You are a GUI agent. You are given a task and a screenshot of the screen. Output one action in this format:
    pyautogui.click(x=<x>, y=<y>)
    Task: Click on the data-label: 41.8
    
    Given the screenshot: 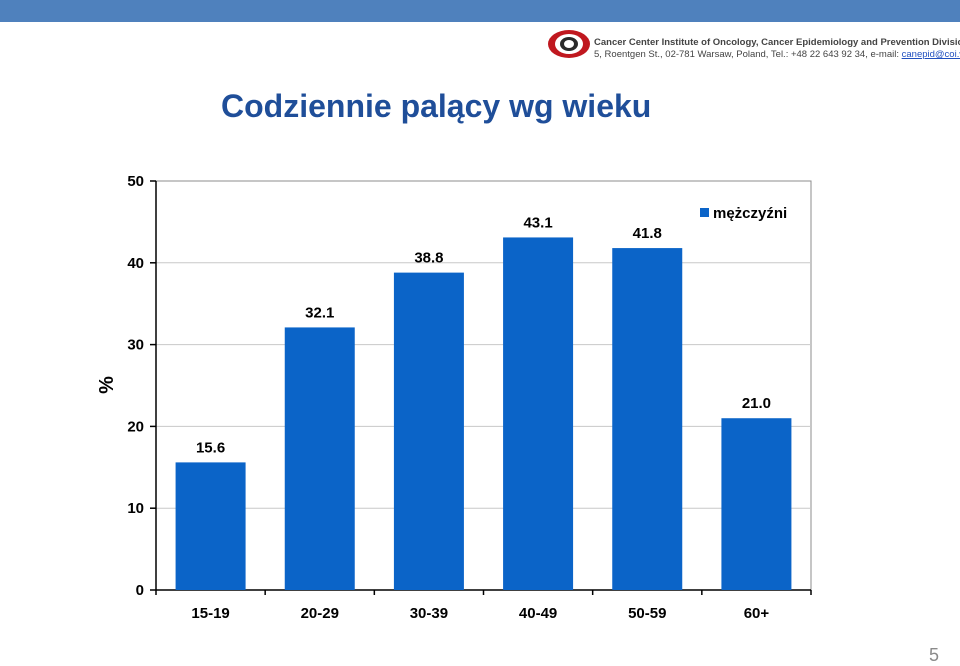 What is the action you would take?
    pyautogui.click(x=647, y=233)
    